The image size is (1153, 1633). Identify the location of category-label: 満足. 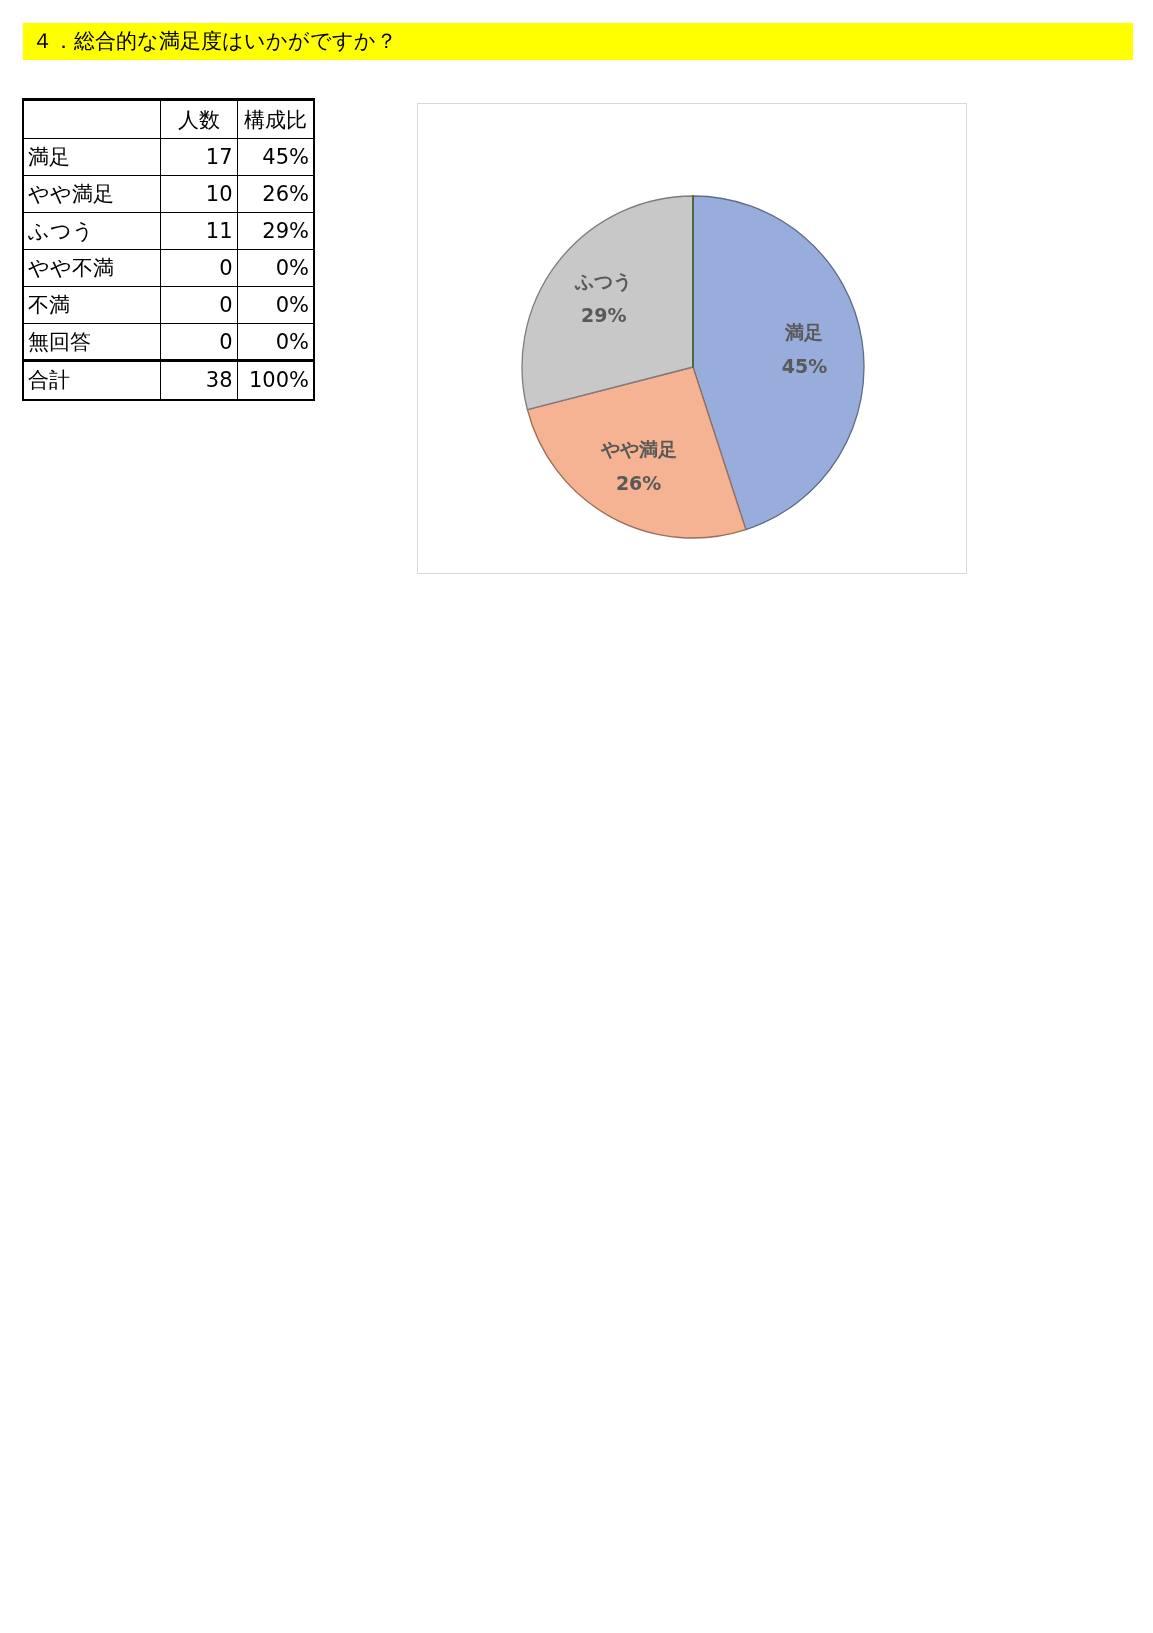
(49, 157).